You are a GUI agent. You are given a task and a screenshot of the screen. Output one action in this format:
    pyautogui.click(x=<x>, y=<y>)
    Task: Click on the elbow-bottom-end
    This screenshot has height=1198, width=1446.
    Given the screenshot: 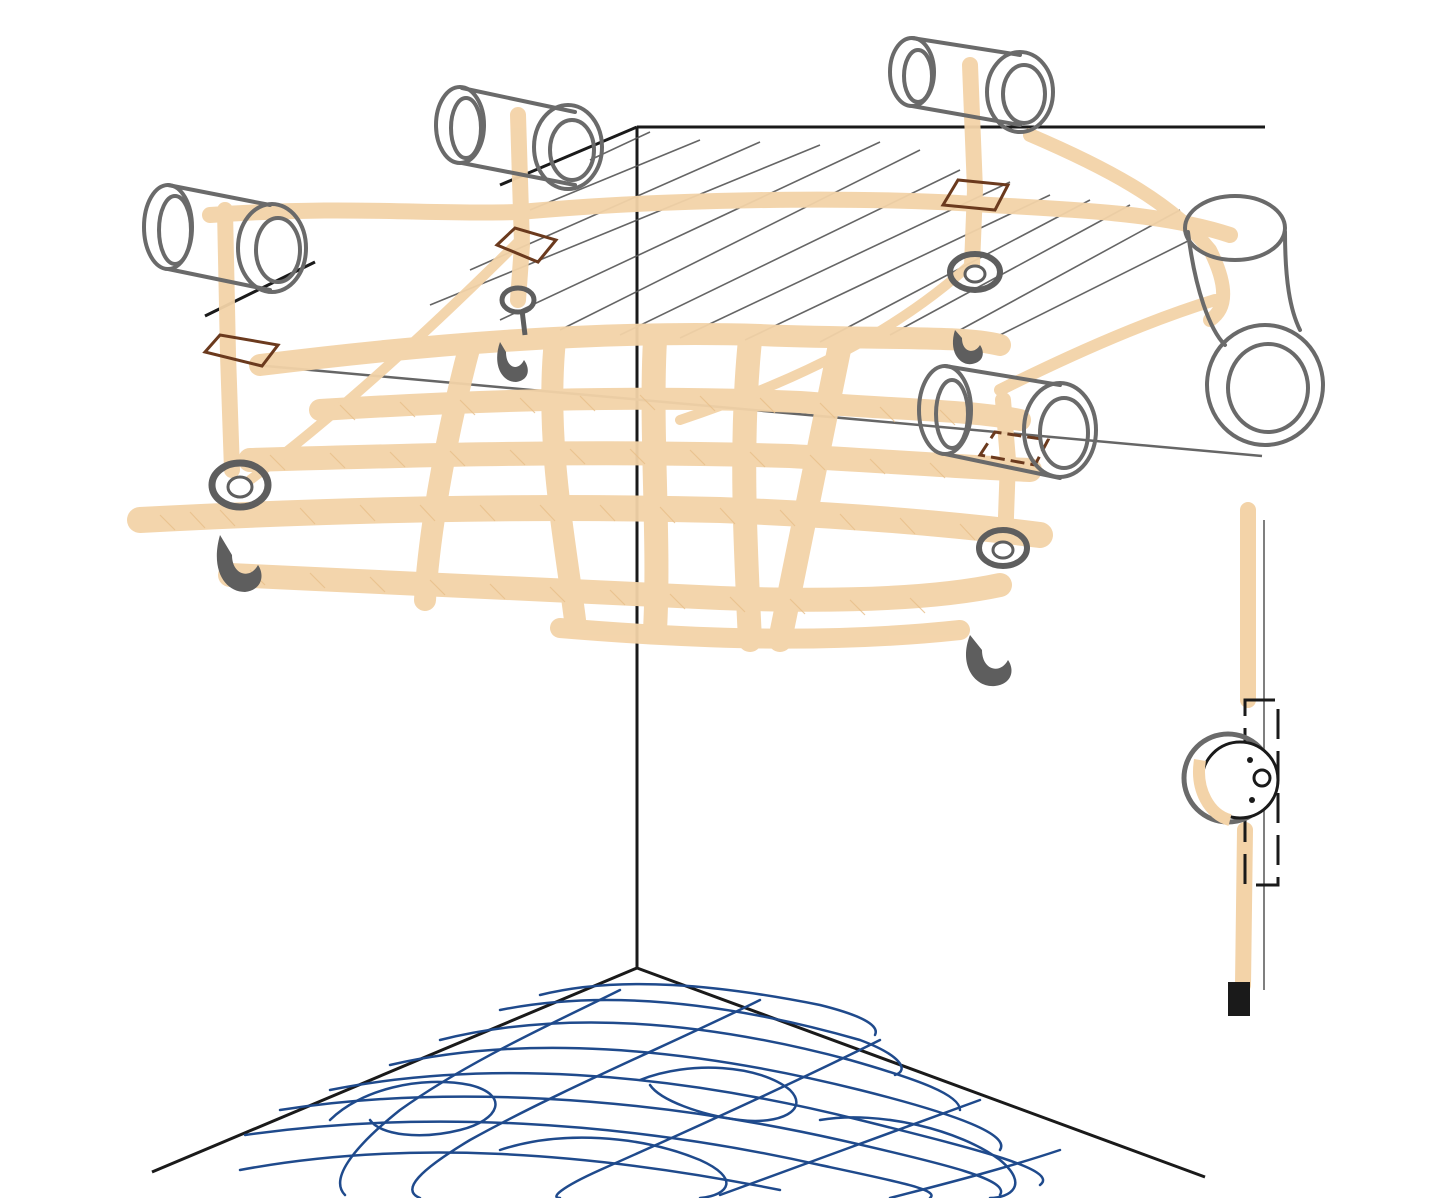 What is the action you would take?
    pyautogui.click(x=1265, y=385)
    